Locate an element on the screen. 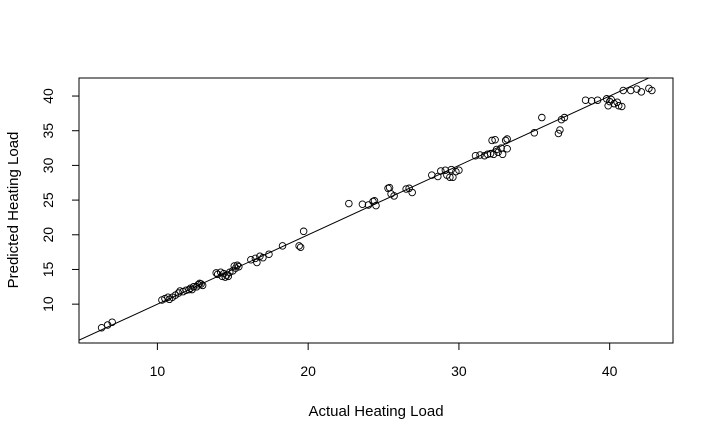 This screenshot has width=714, height=441. x-tick-label: 10 is located at coordinates (158, 371).